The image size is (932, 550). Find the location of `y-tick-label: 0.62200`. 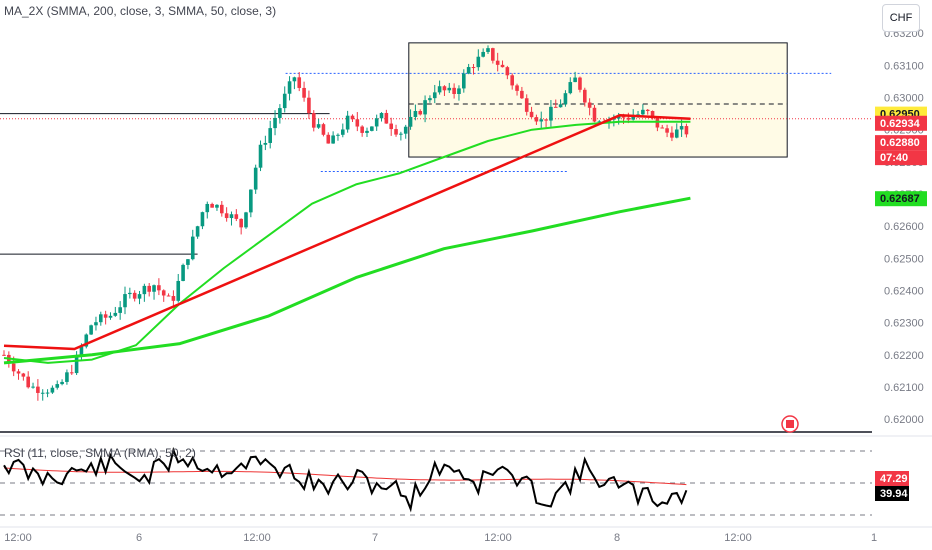

y-tick-label: 0.62200 is located at coordinates (904, 356).